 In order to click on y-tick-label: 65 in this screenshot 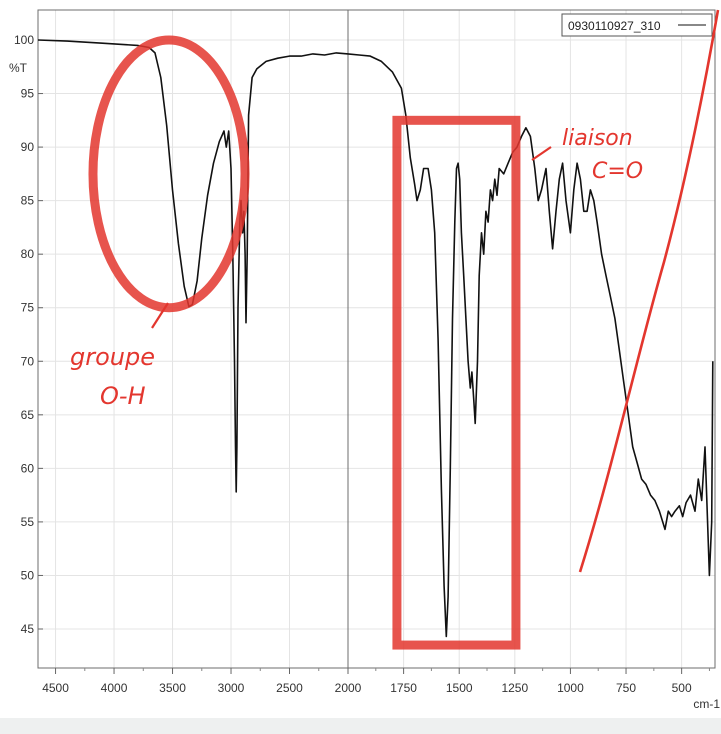, I will do `click(28, 415)`.